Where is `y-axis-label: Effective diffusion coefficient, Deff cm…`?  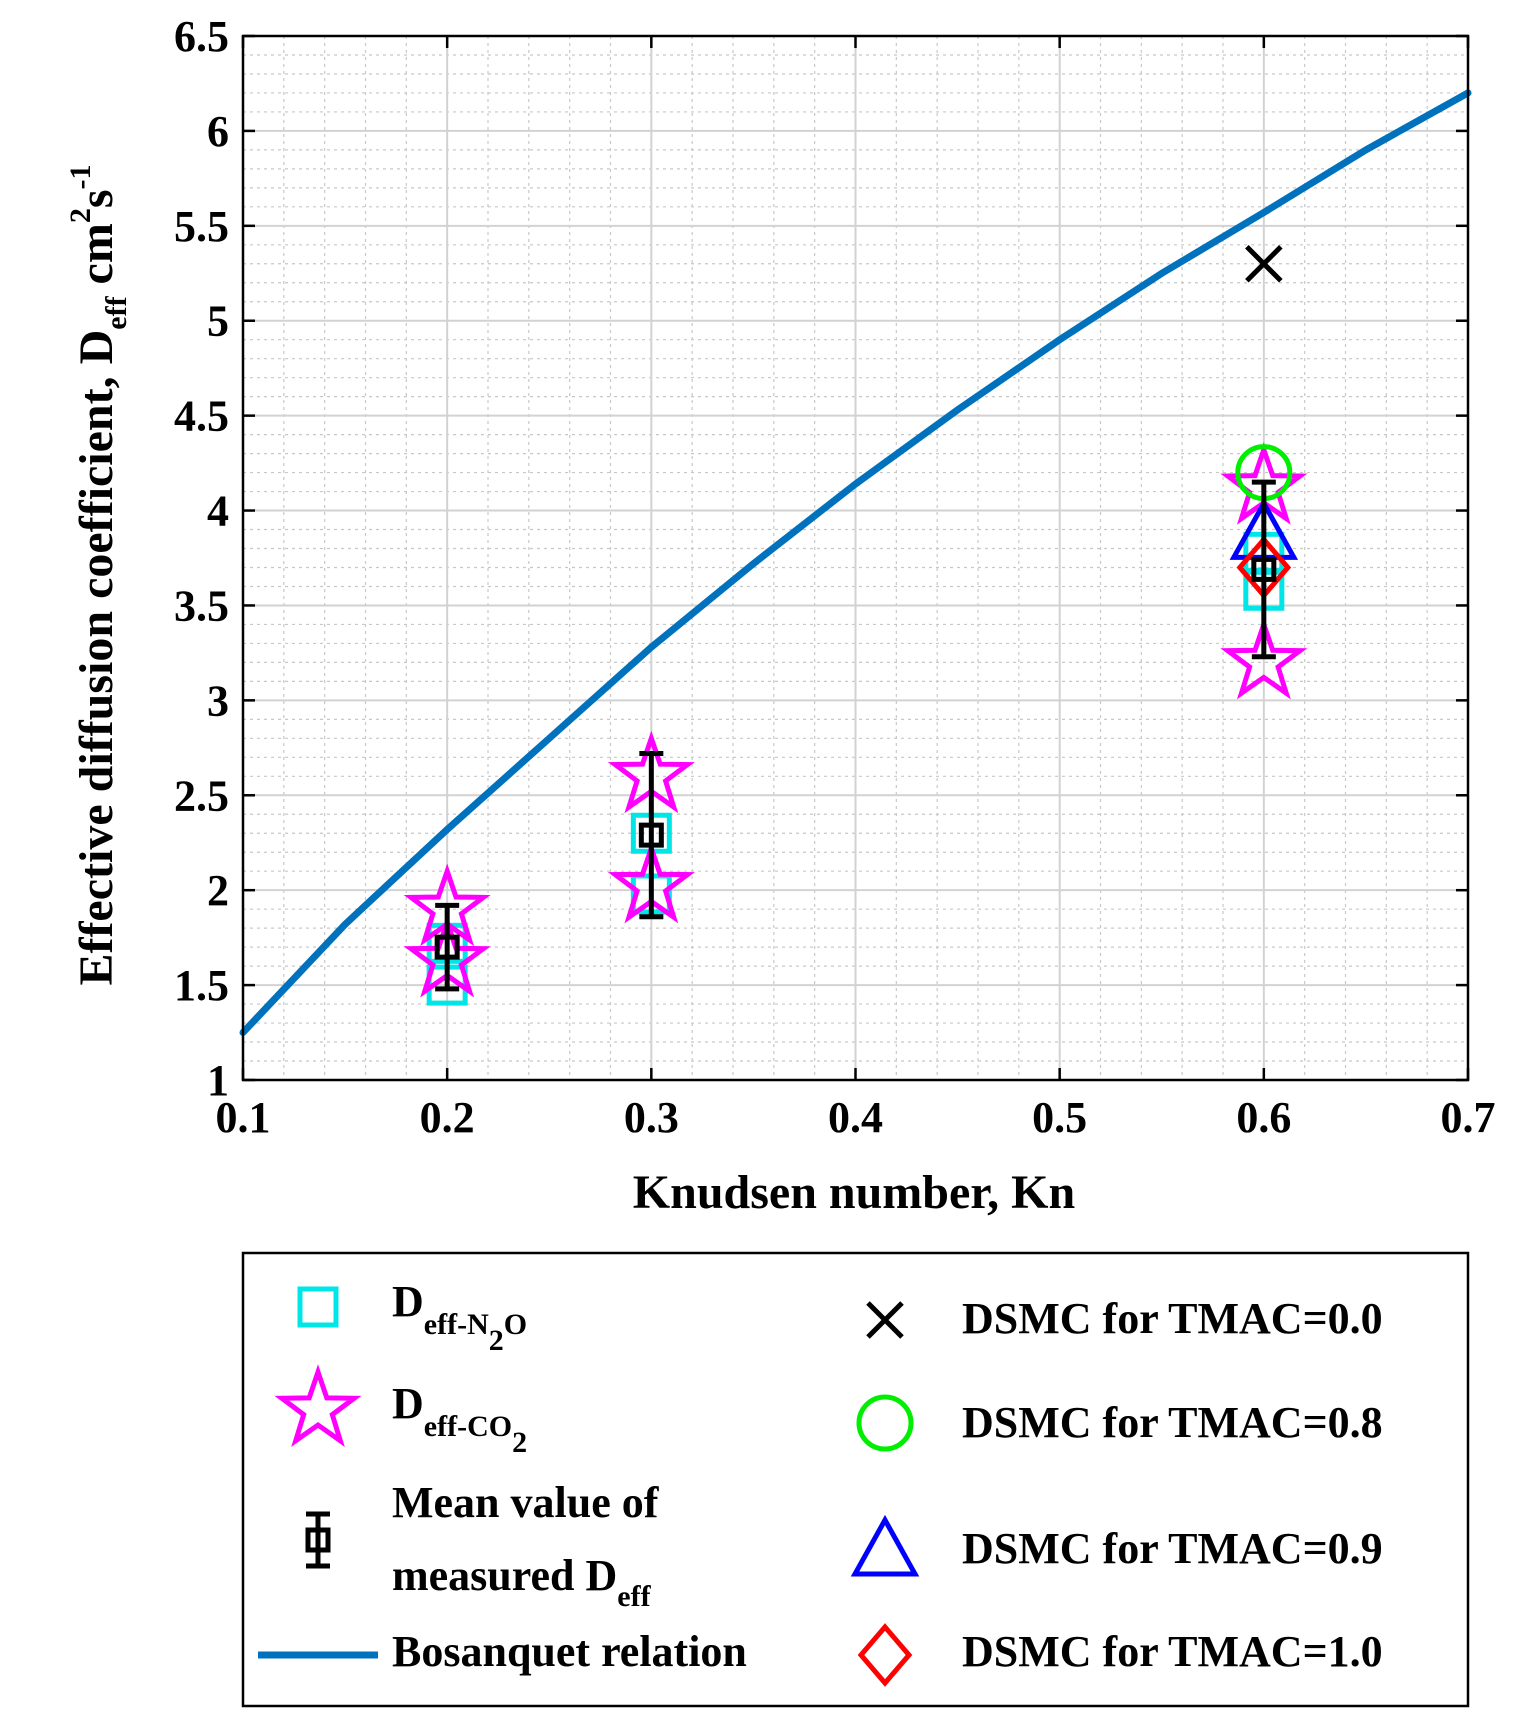
y-axis-label: Effective diffusion coefficient, Deff cm… is located at coordinates (98, 574).